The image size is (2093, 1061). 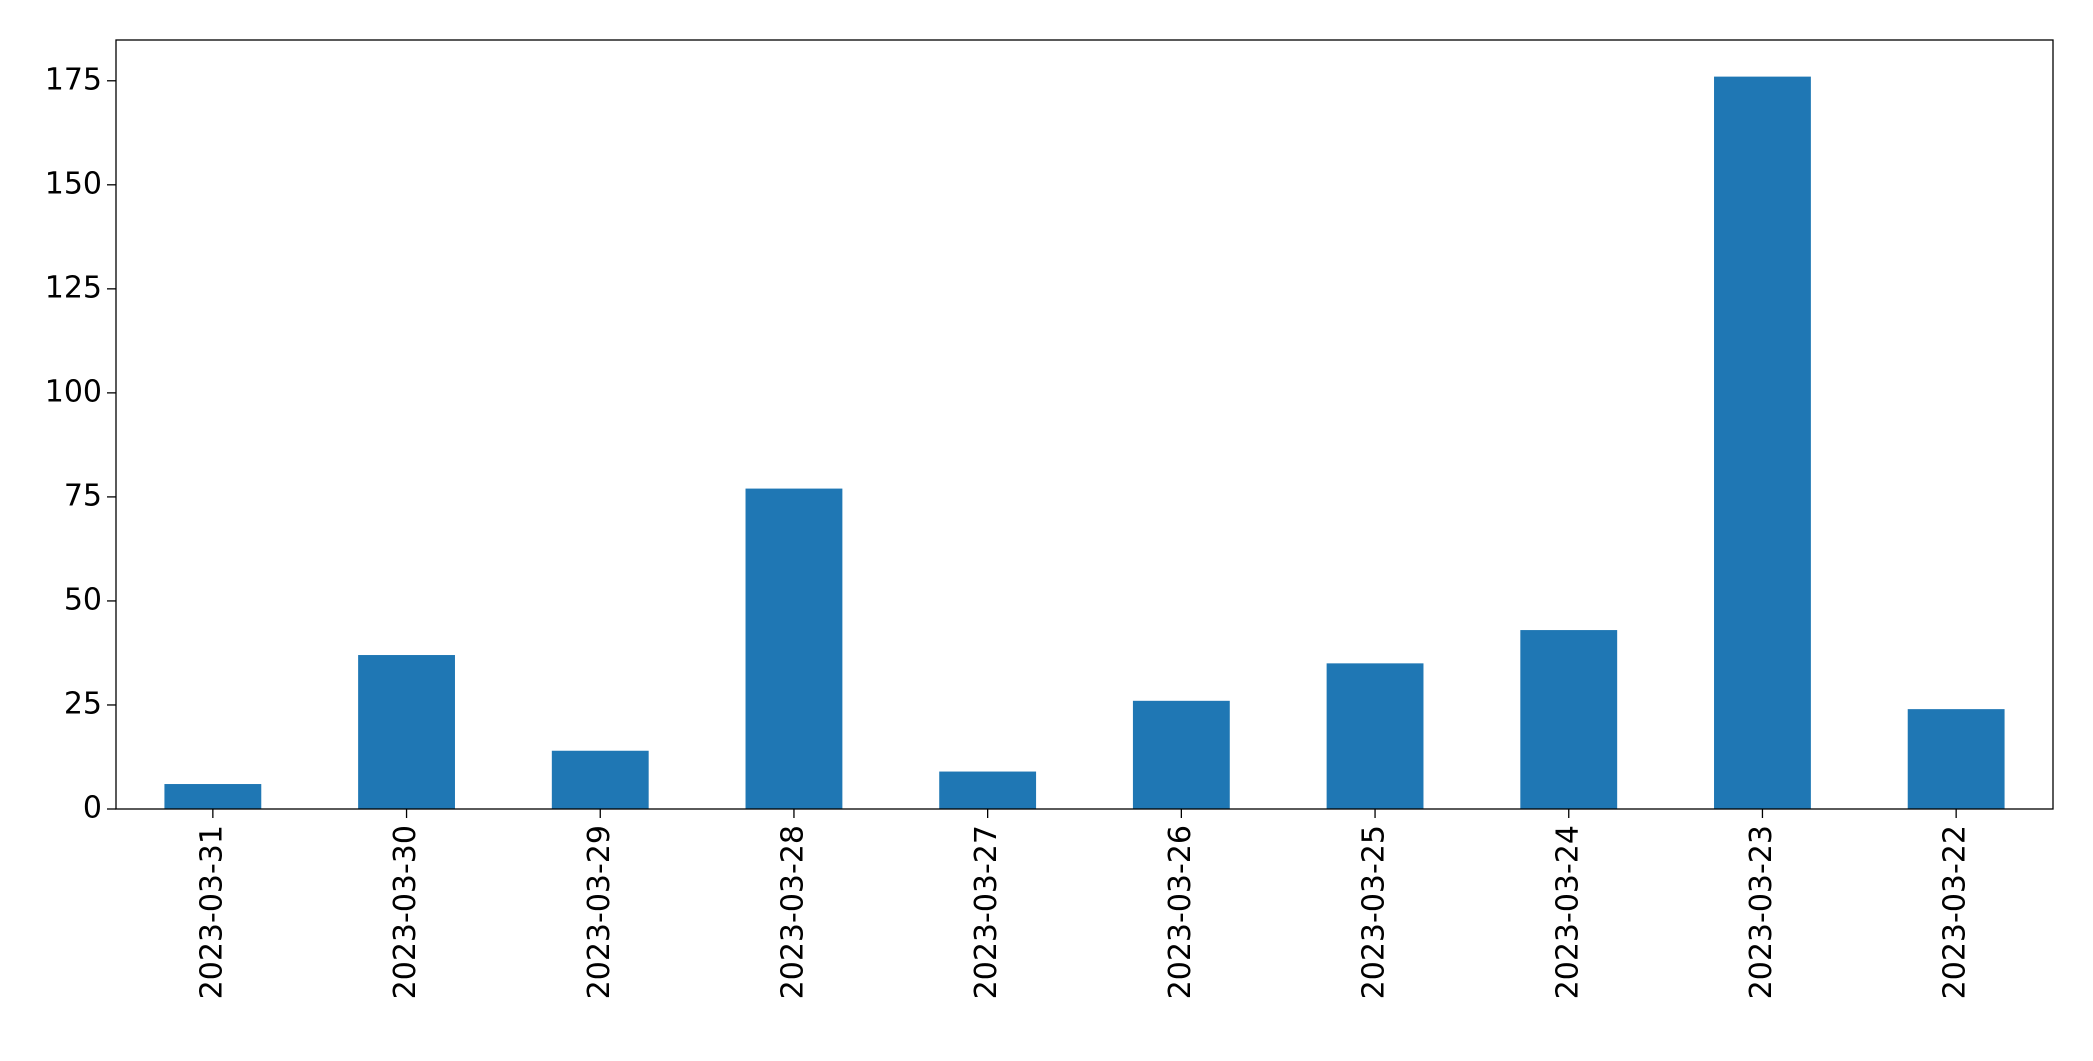 I want to click on x-tick-label: 2023-03-23, so click(x=1761, y=912).